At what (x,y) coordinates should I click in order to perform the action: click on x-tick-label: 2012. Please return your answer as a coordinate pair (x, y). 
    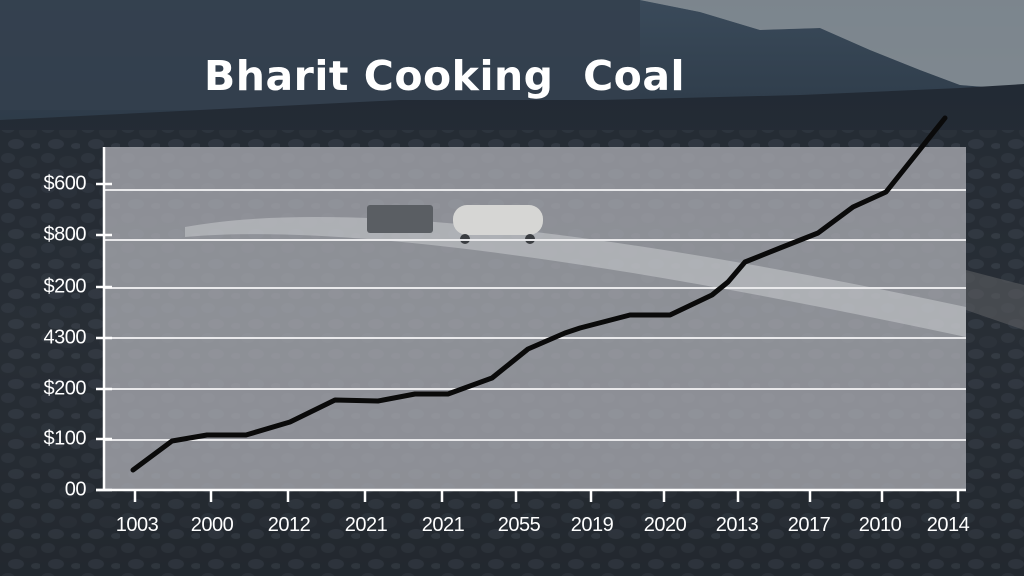
    Looking at the image, I should click on (289, 525).